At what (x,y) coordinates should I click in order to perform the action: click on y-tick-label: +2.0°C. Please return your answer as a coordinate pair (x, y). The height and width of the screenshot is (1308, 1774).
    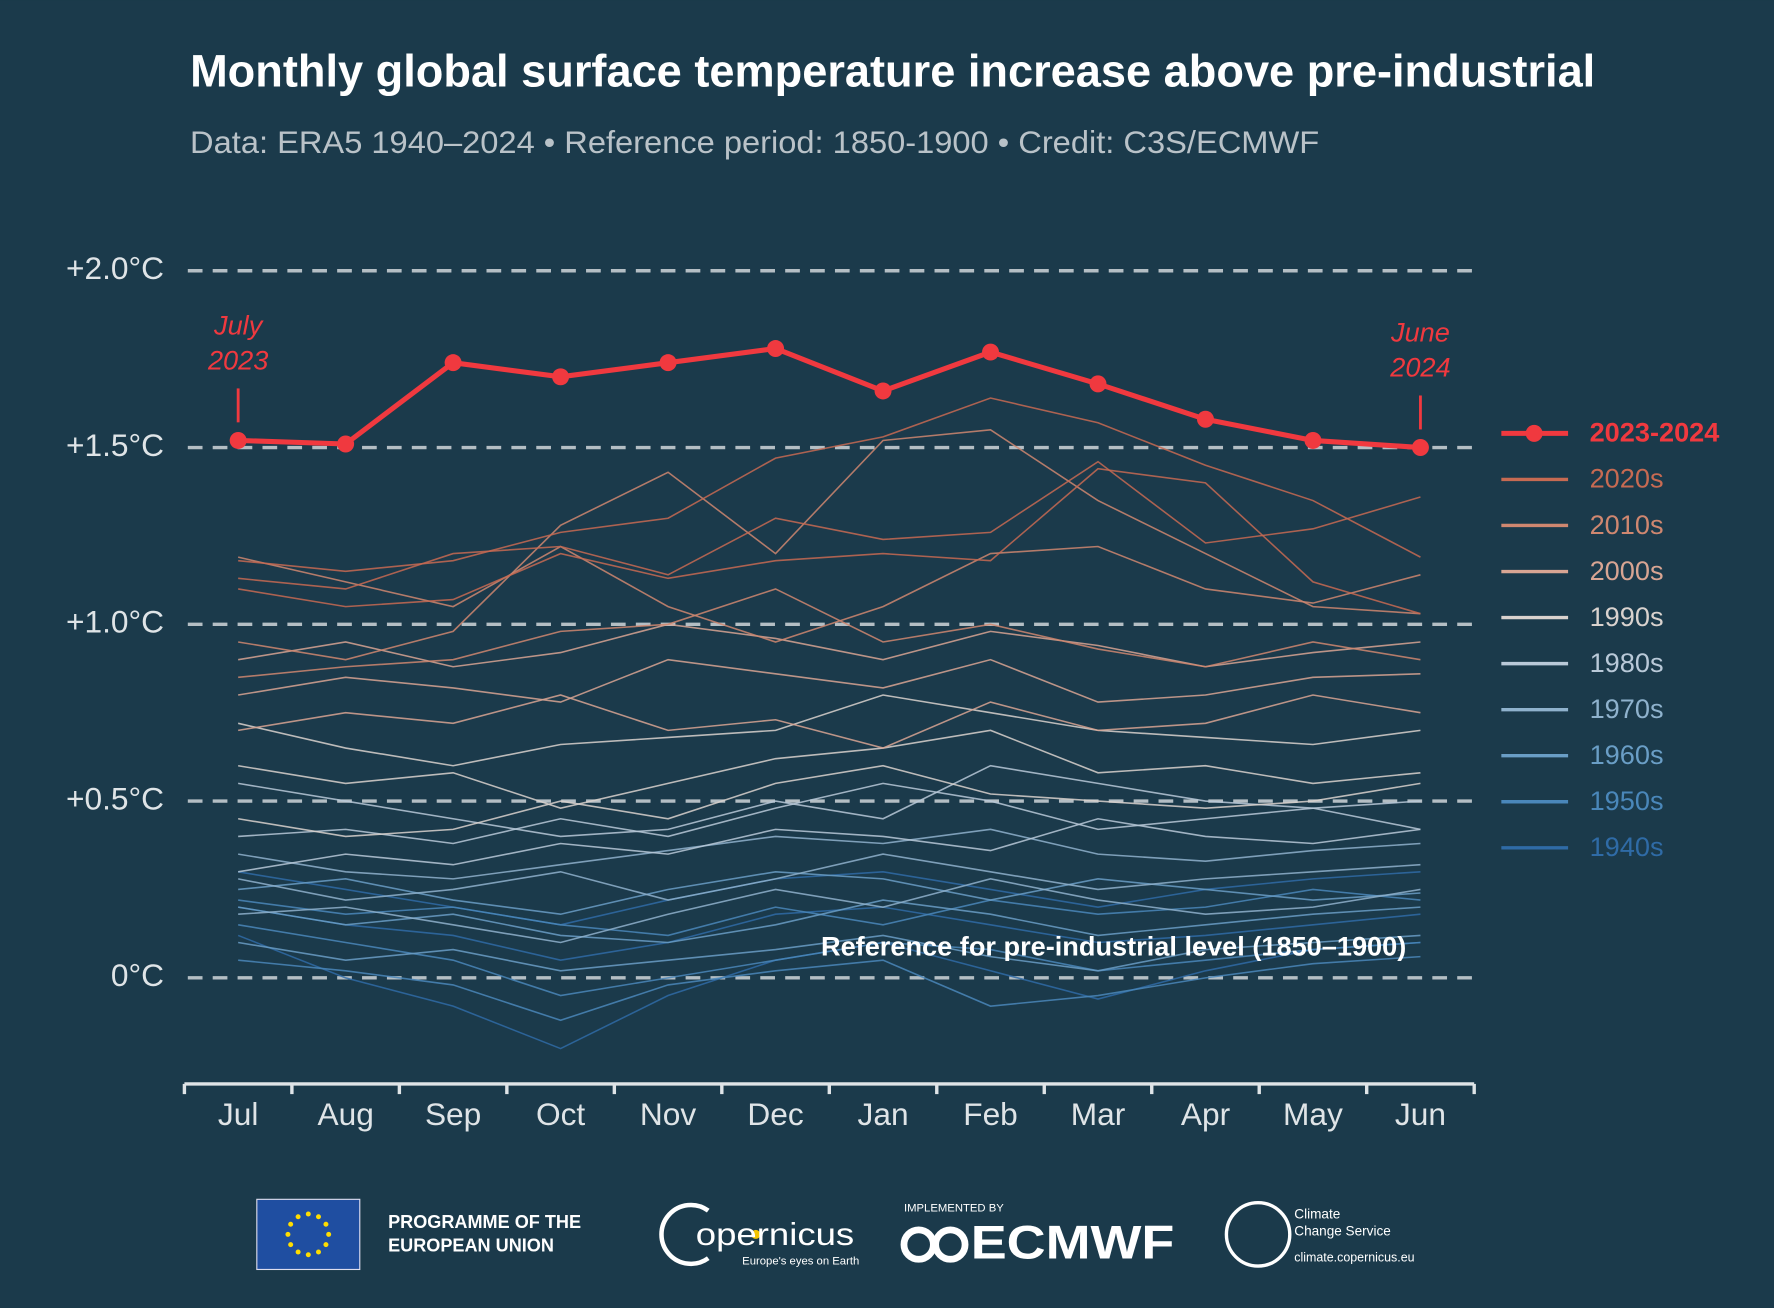
    Looking at the image, I should click on (115, 268).